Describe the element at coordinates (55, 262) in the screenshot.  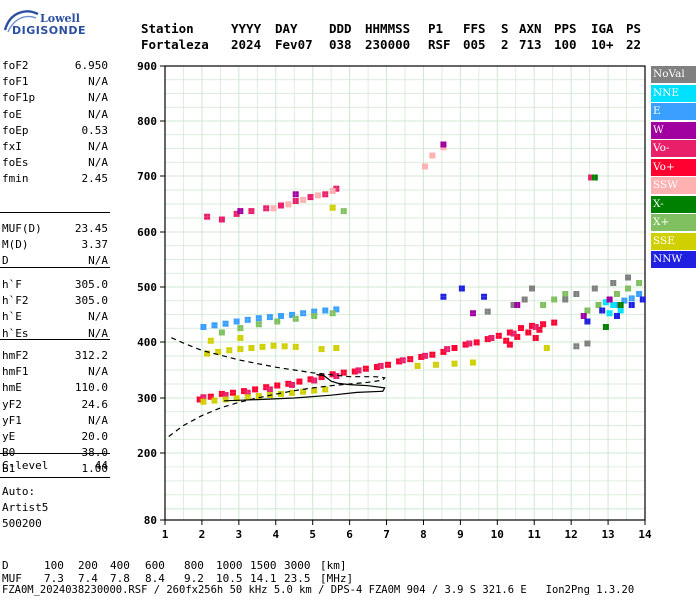
I see `param-row-d: D N/A` at that location.